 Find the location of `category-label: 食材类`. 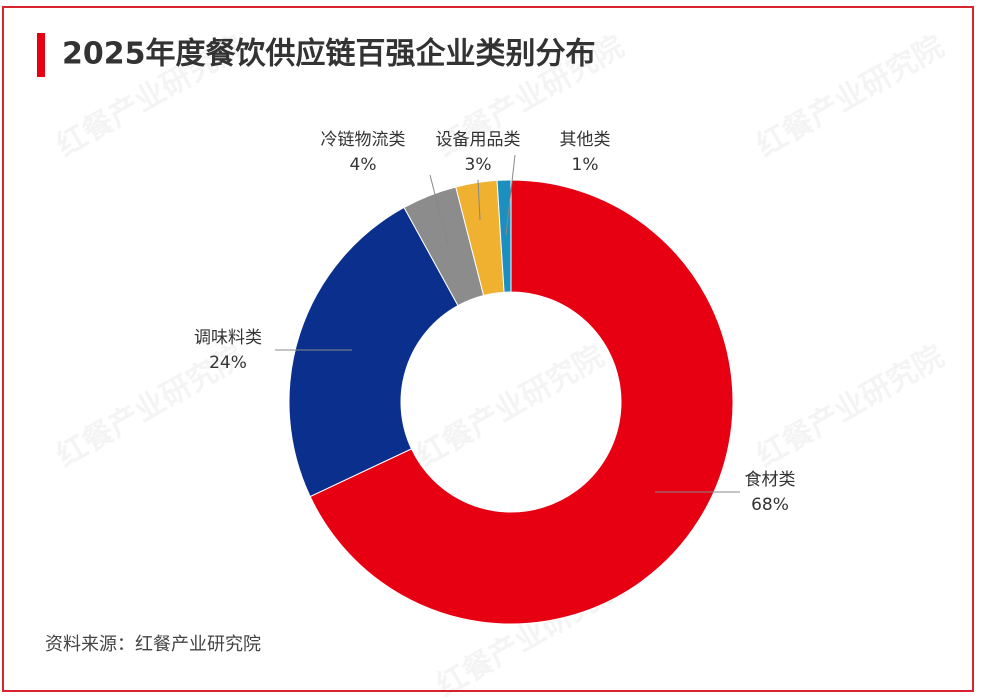

category-label: 食材类 is located at coordinates (770, 480).